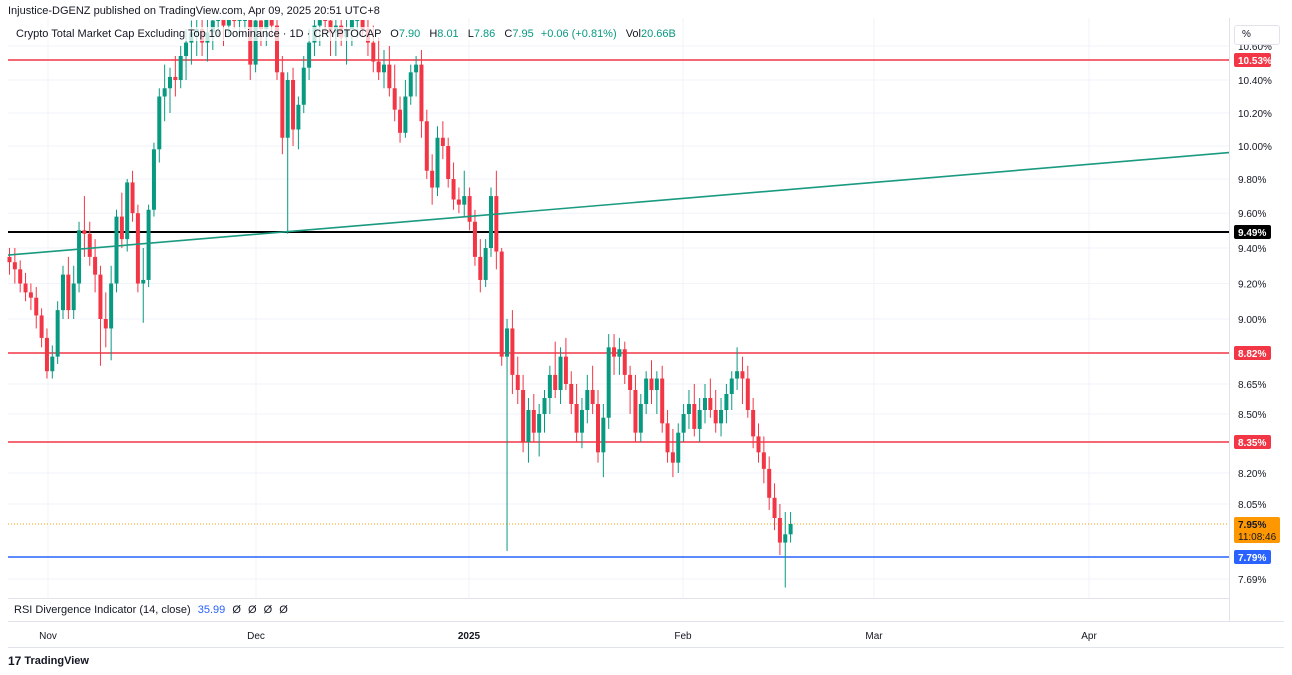 Image resolution: width=1292 pixels, height=675 pixels. Describe the element at coordinates (1255, 147) in the screenshot. I see `price-tick-label: 10.00%` at that location.